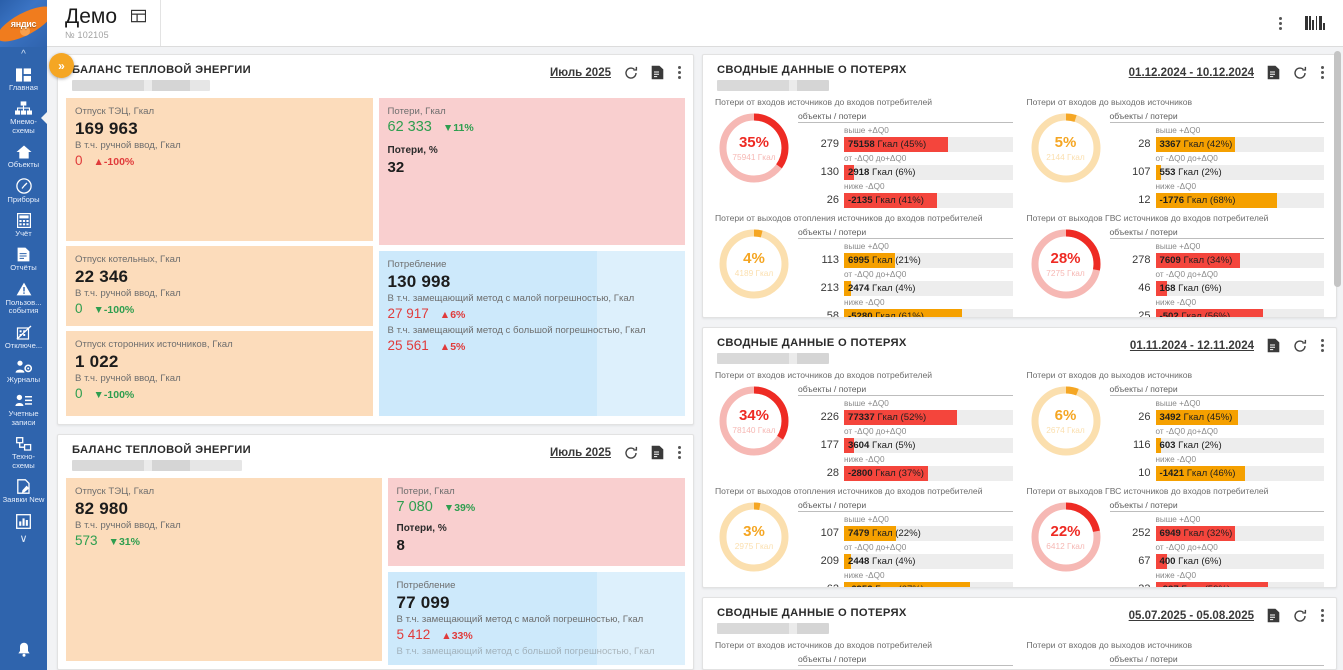 Image resolution: width=1343 pixels, height=670 pixels. Describe the element at coordinates (23, 371) in the screenshot. I see `sidebar-item-zhurnaly: Журналы` at that location.